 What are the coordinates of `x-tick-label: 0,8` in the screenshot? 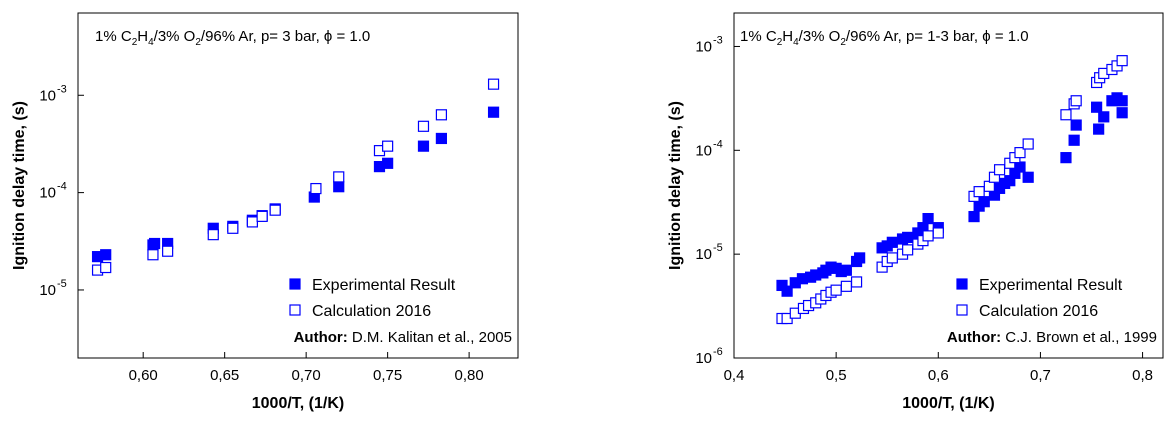 It's located at (1142, 375).